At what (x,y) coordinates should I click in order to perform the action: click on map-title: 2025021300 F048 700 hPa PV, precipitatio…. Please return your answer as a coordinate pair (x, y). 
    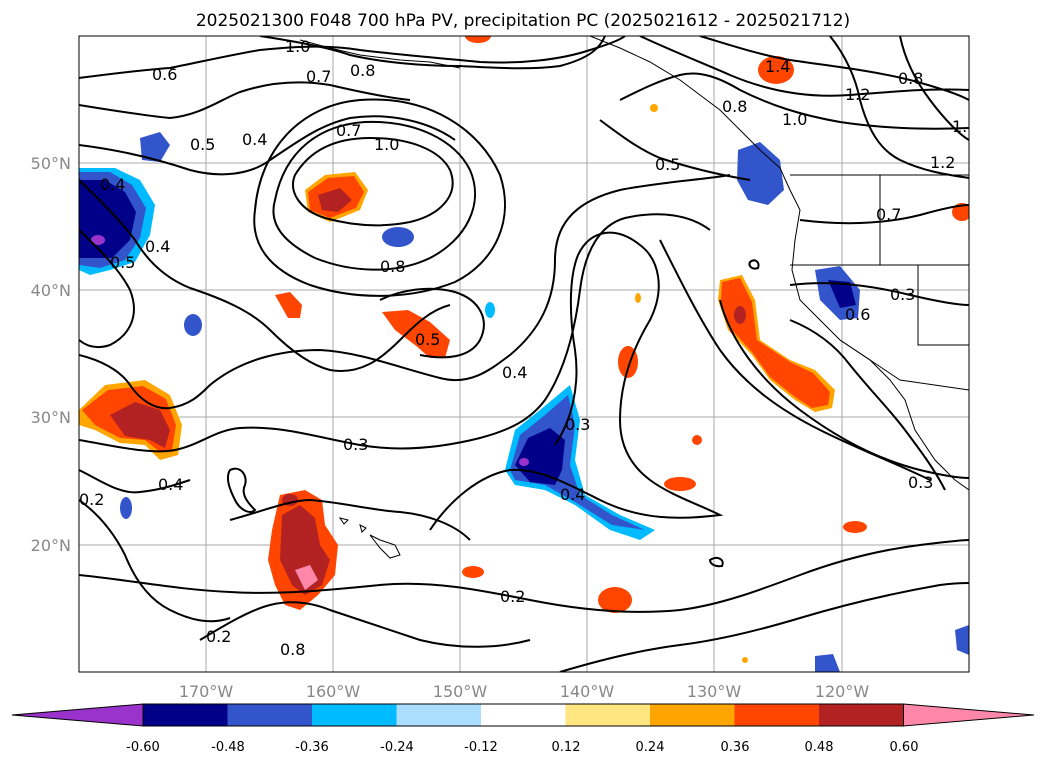
    Looking at the image, I should click on (523, 21).